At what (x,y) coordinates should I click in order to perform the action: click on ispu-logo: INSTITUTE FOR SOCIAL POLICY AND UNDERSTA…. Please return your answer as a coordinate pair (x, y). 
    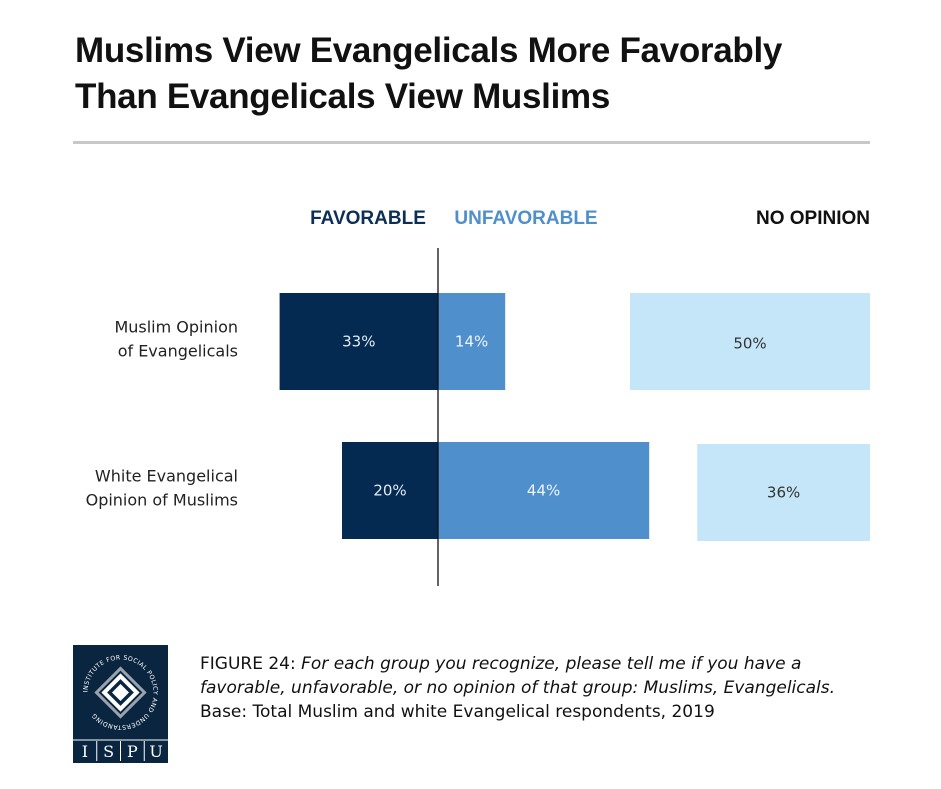
    Looking at the image, I should click on (120, 704).